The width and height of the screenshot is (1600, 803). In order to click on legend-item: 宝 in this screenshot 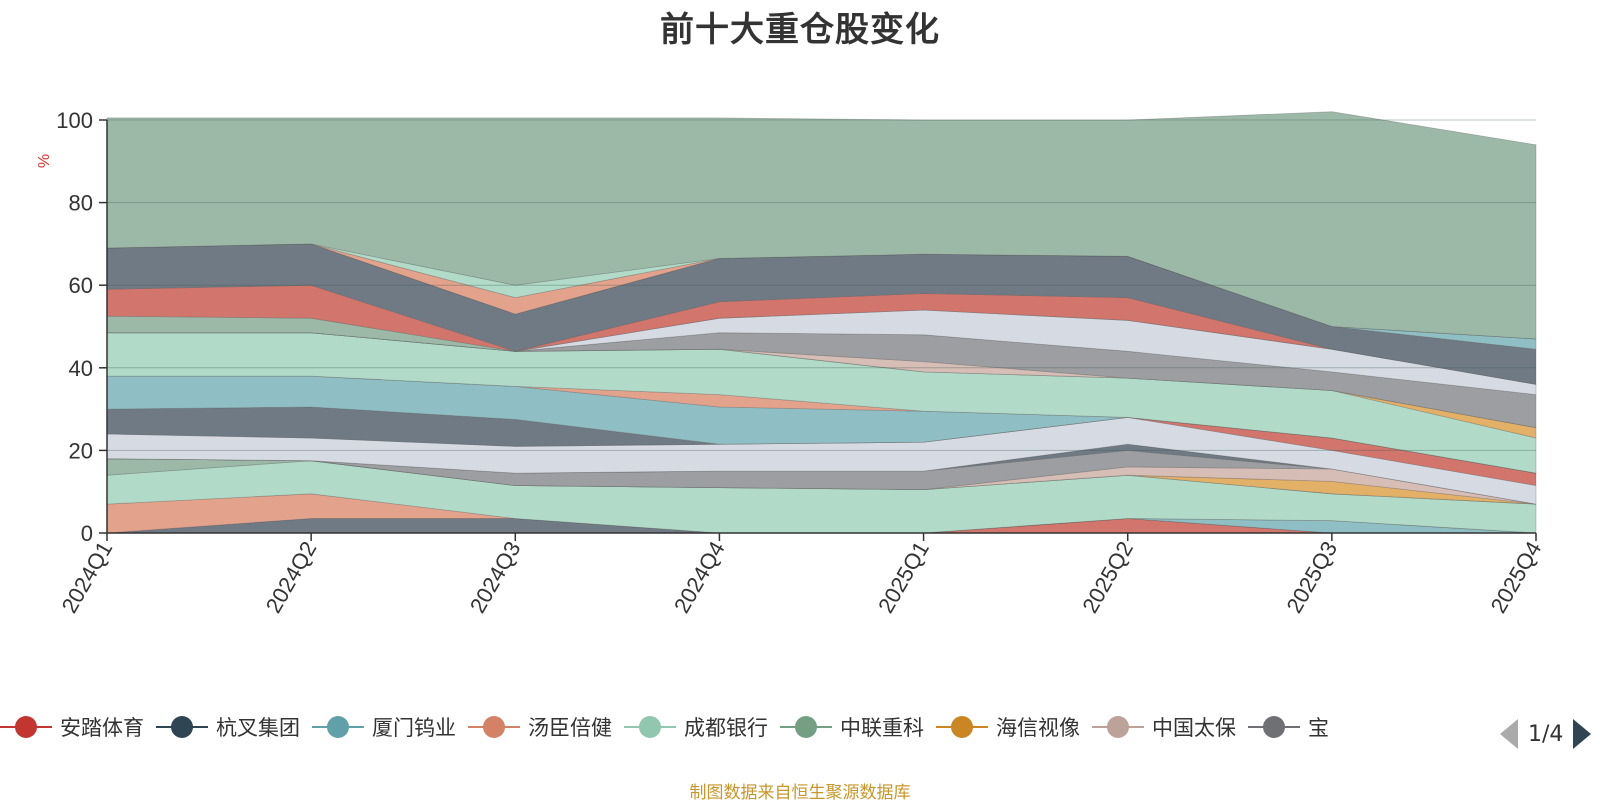, I will do `click(1288, 727)`.